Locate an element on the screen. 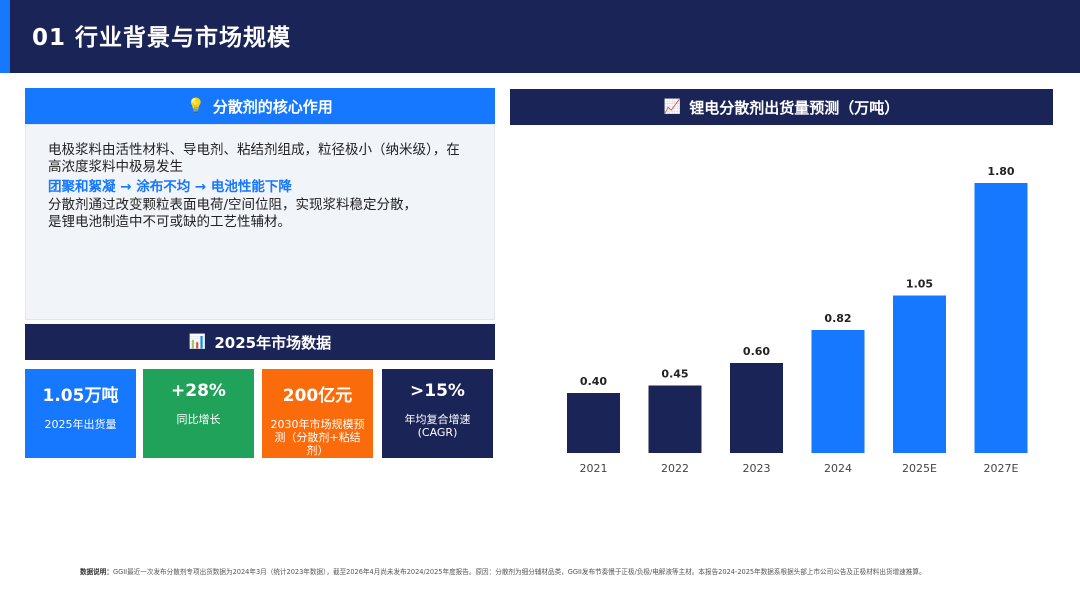 The width and height of the screenshot is (1080, 608). data-label-2024: 0.82 is located at coordinates (837, 318).